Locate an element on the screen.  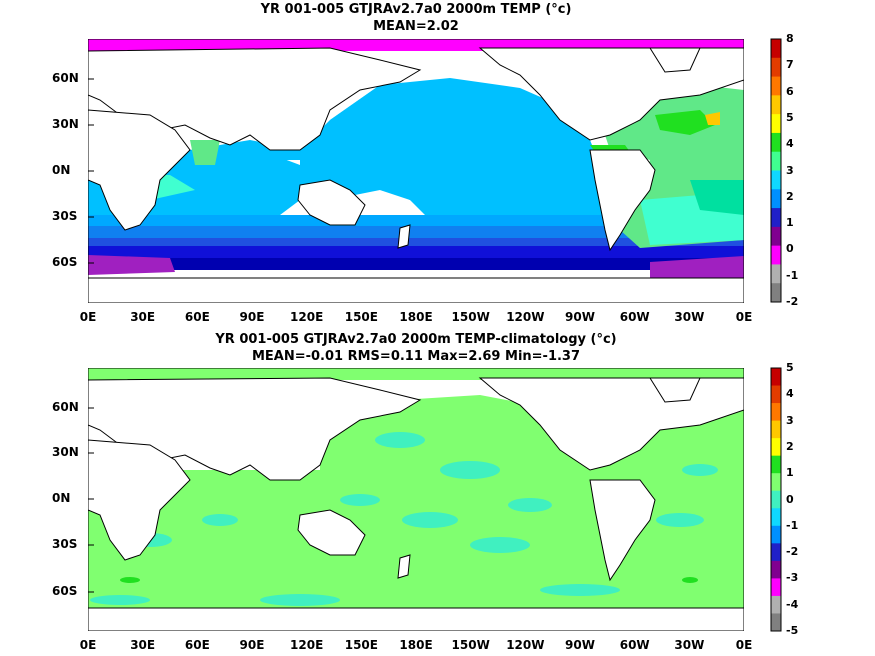
bottom-colorbar-label: 1 is located at coordinates (790, 473).